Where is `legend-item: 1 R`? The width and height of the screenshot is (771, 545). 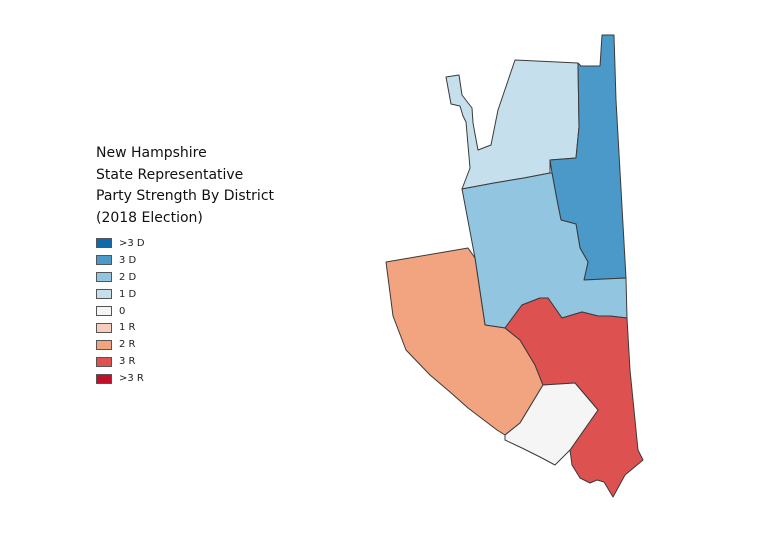
legend-item: 1 R is located at coordinates (120, 327).